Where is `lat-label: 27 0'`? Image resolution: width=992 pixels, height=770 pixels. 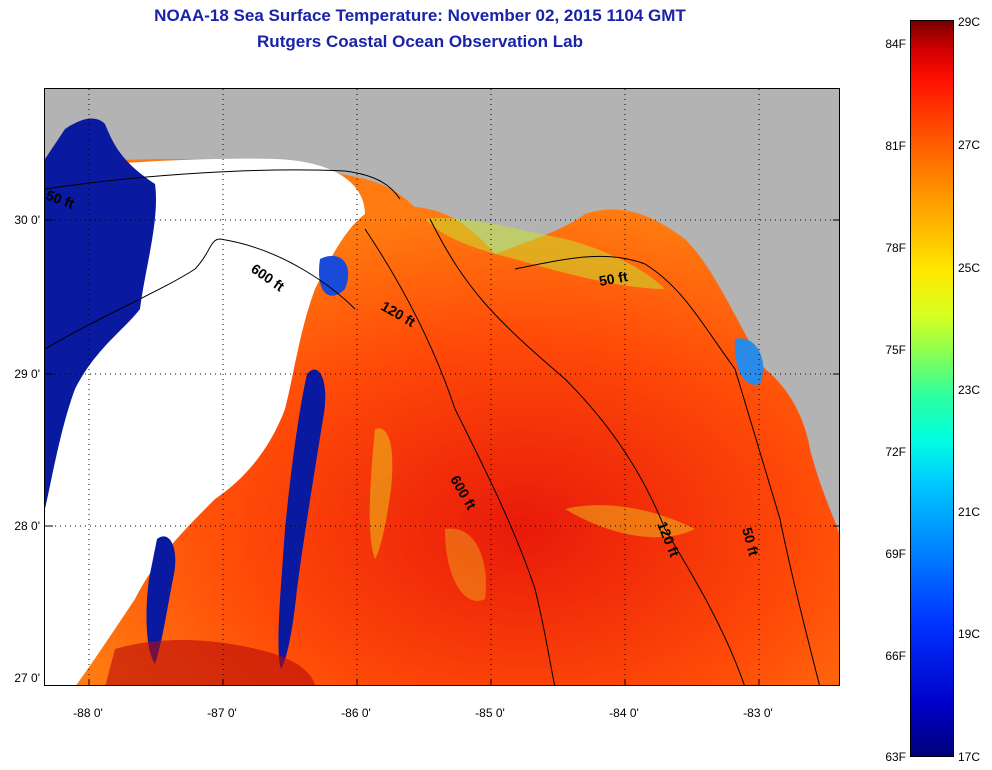 lat-label: 27 0' is located at coordinates (27, 678).